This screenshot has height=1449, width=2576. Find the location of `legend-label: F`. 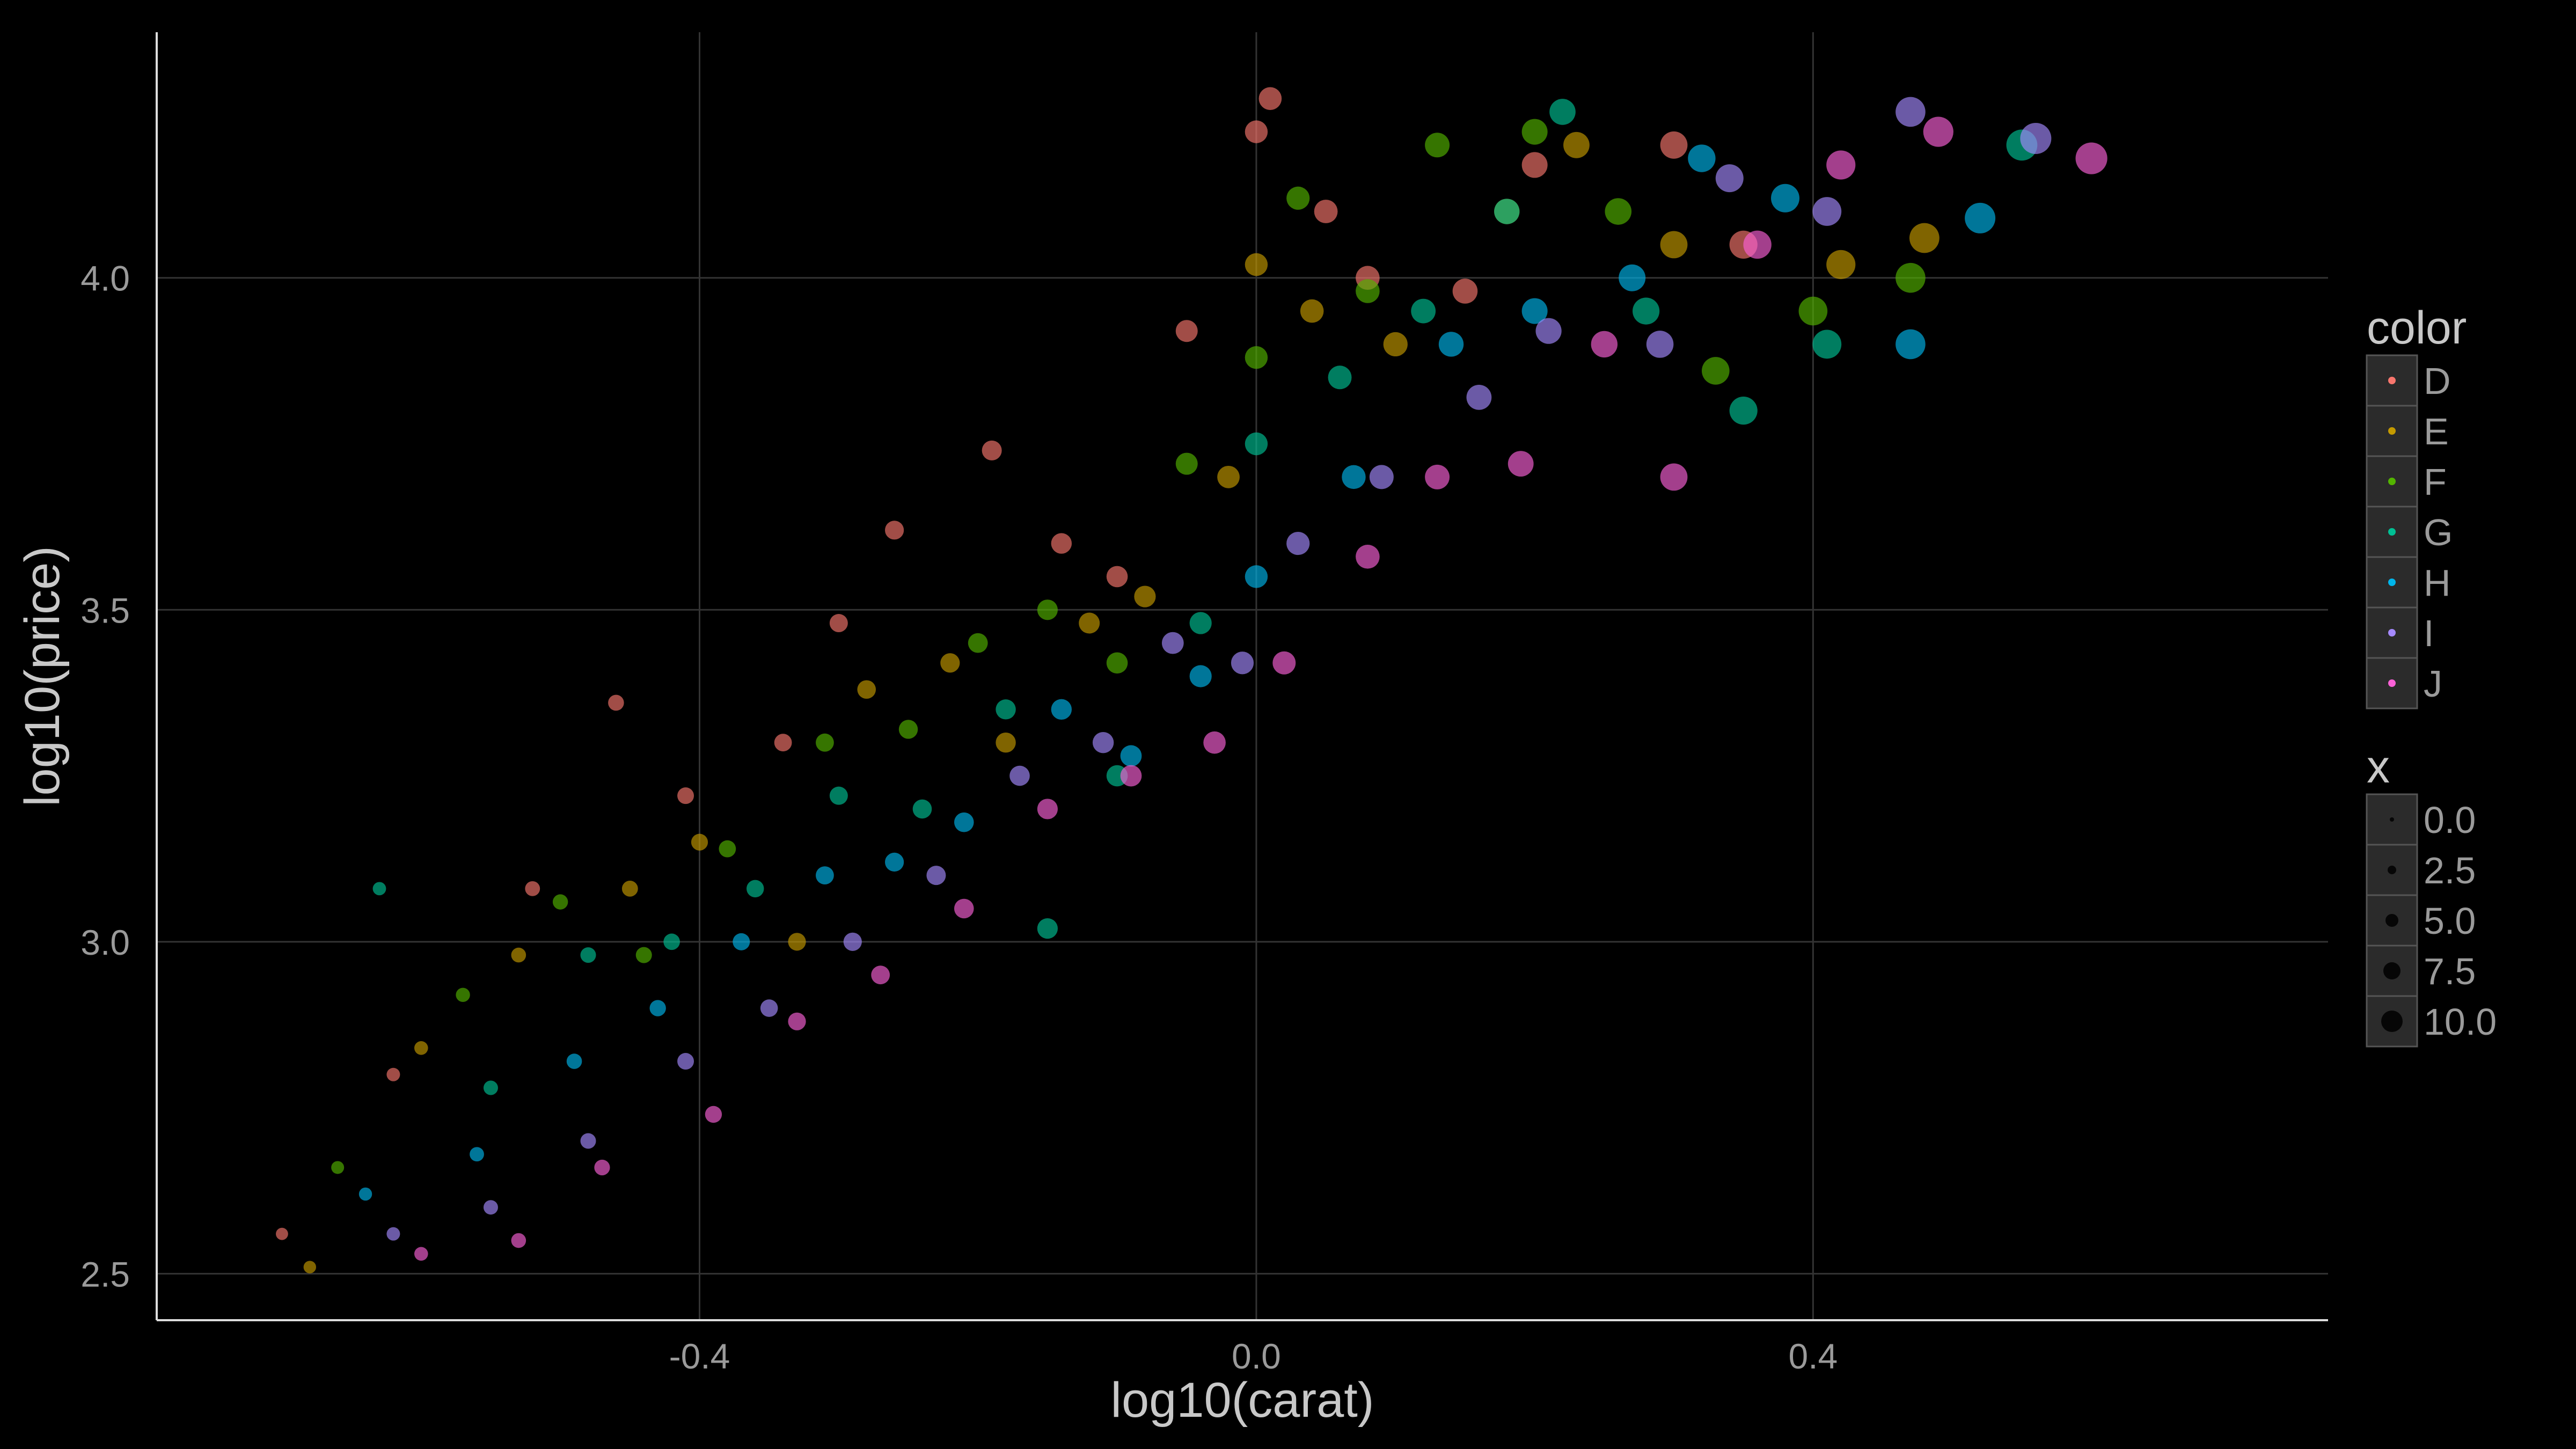

legend-label: F is located at coordinates (2435, 482).